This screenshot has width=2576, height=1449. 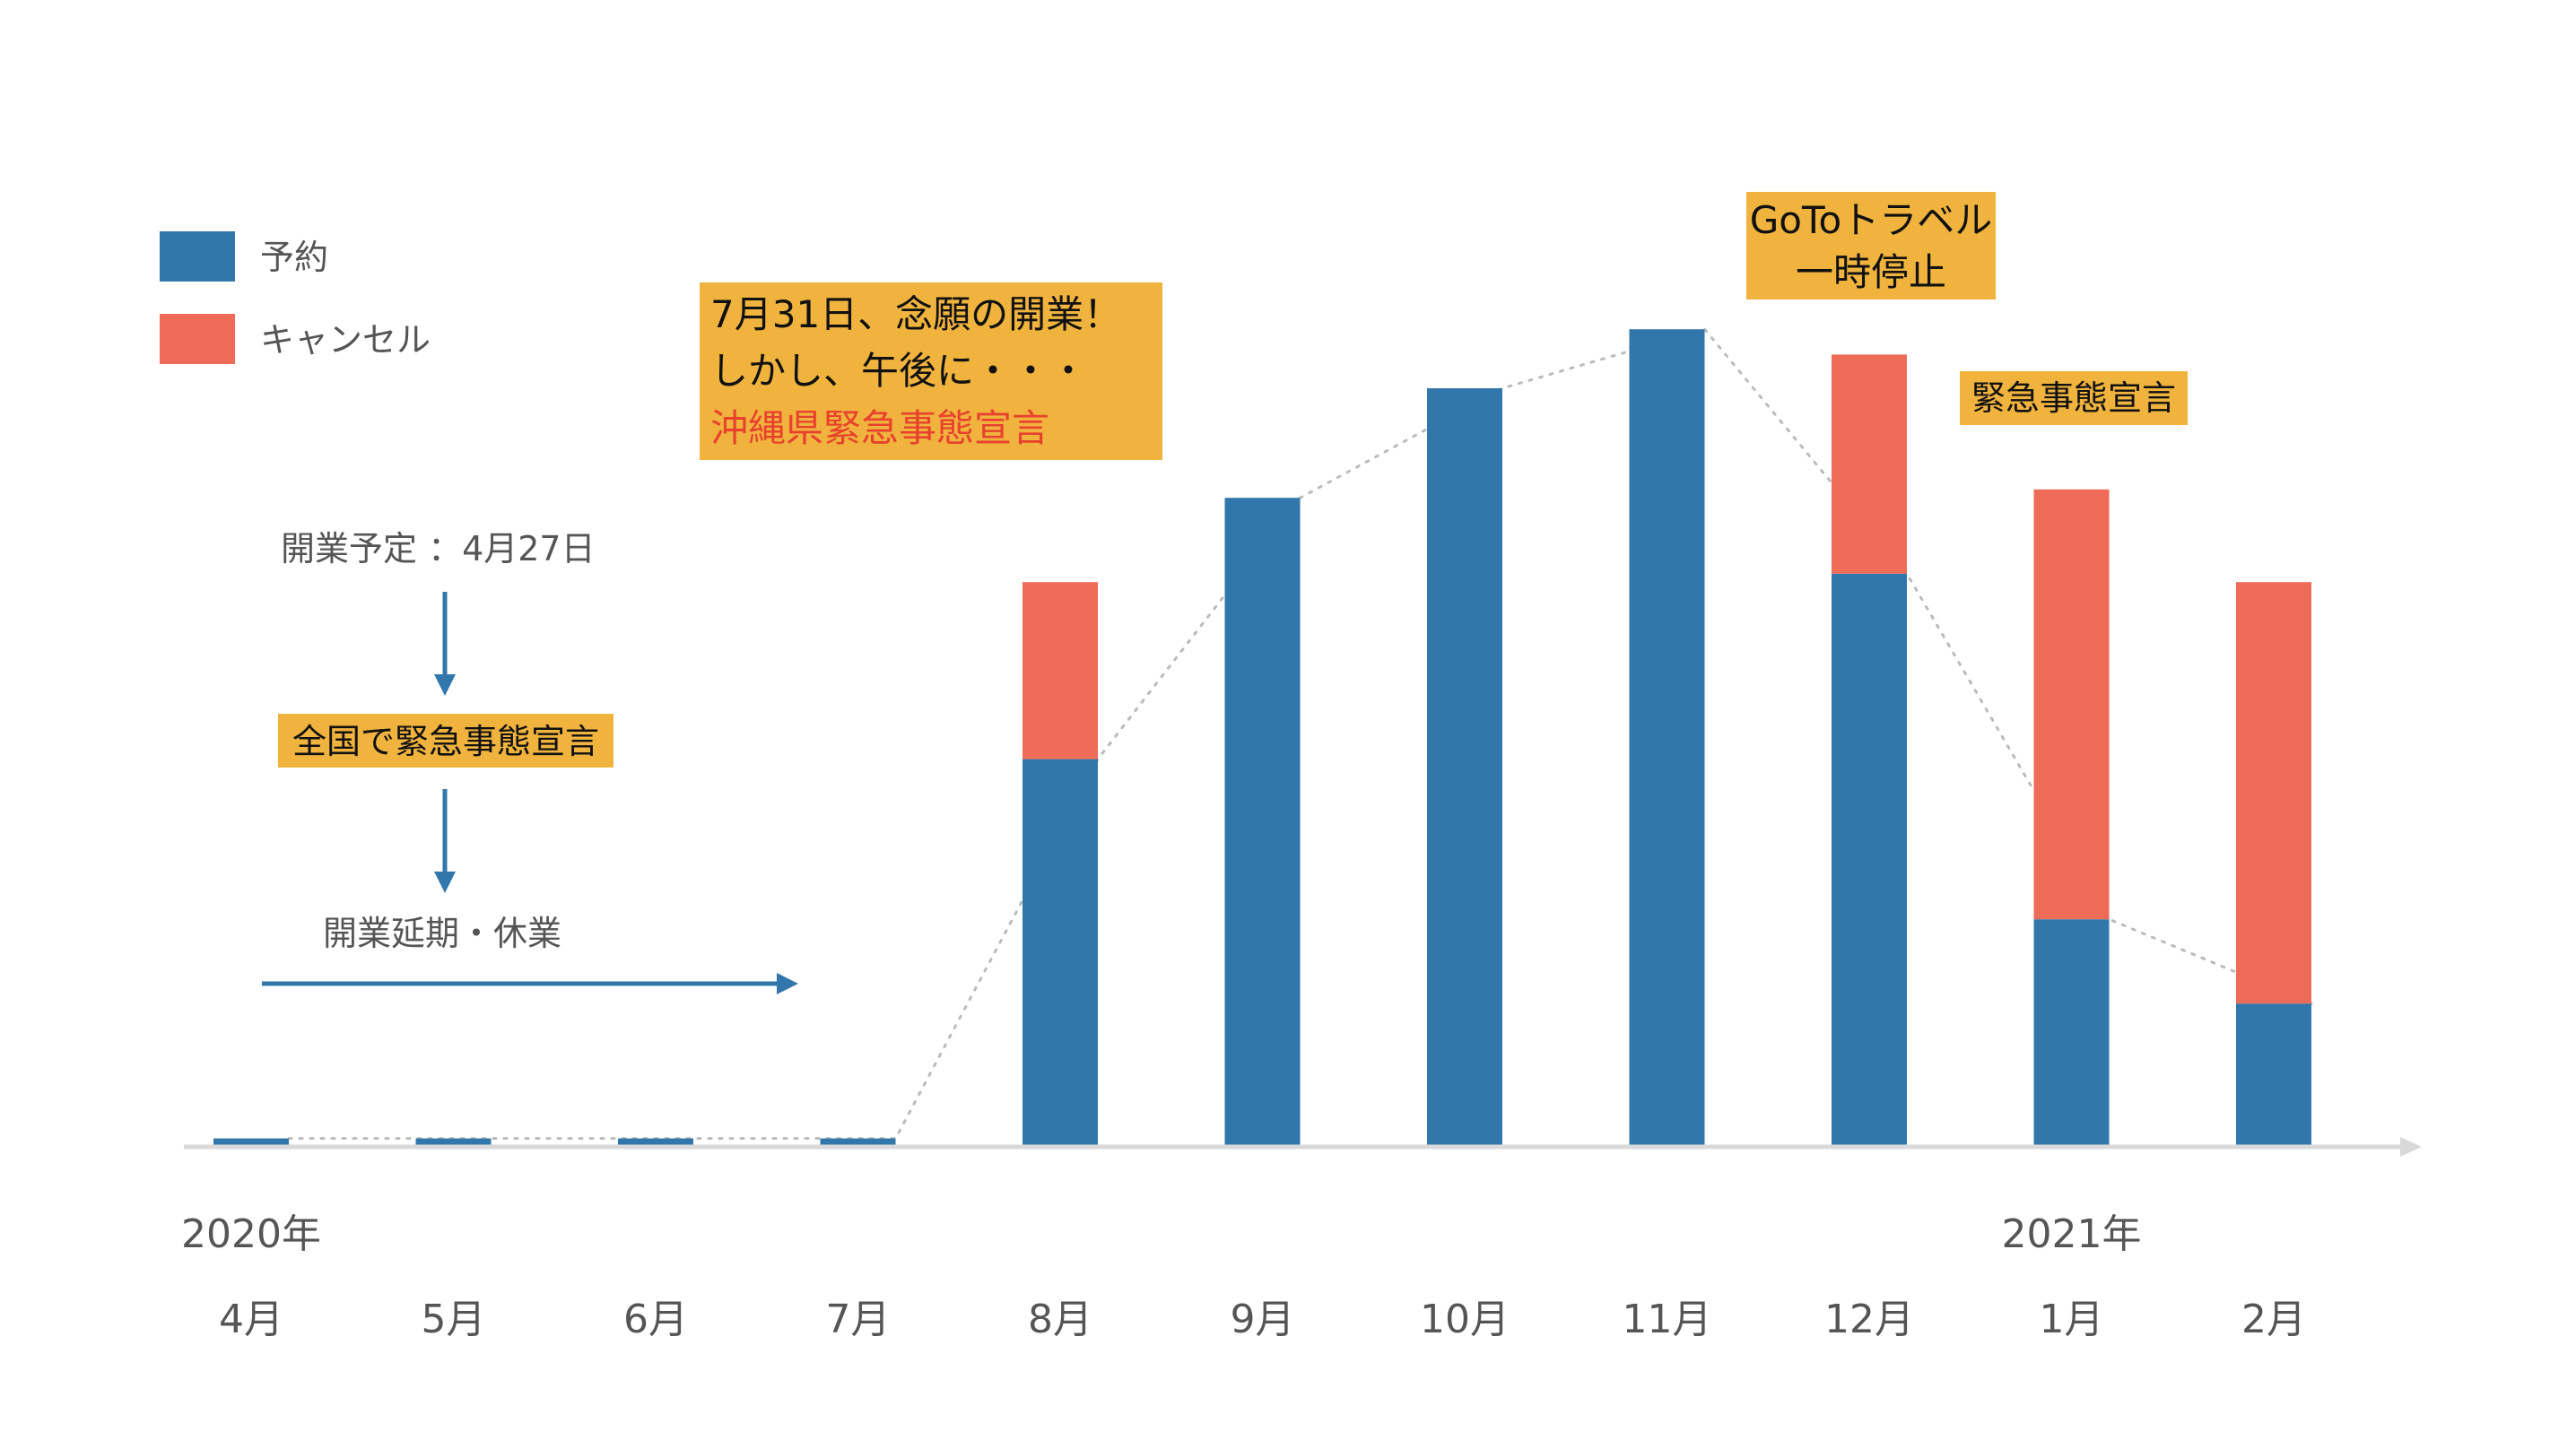 What do you see at coordinates (2411, 1147) in the screenshot?
I see `x-axis-arrow-head` at bounding box center [2411, 1147].